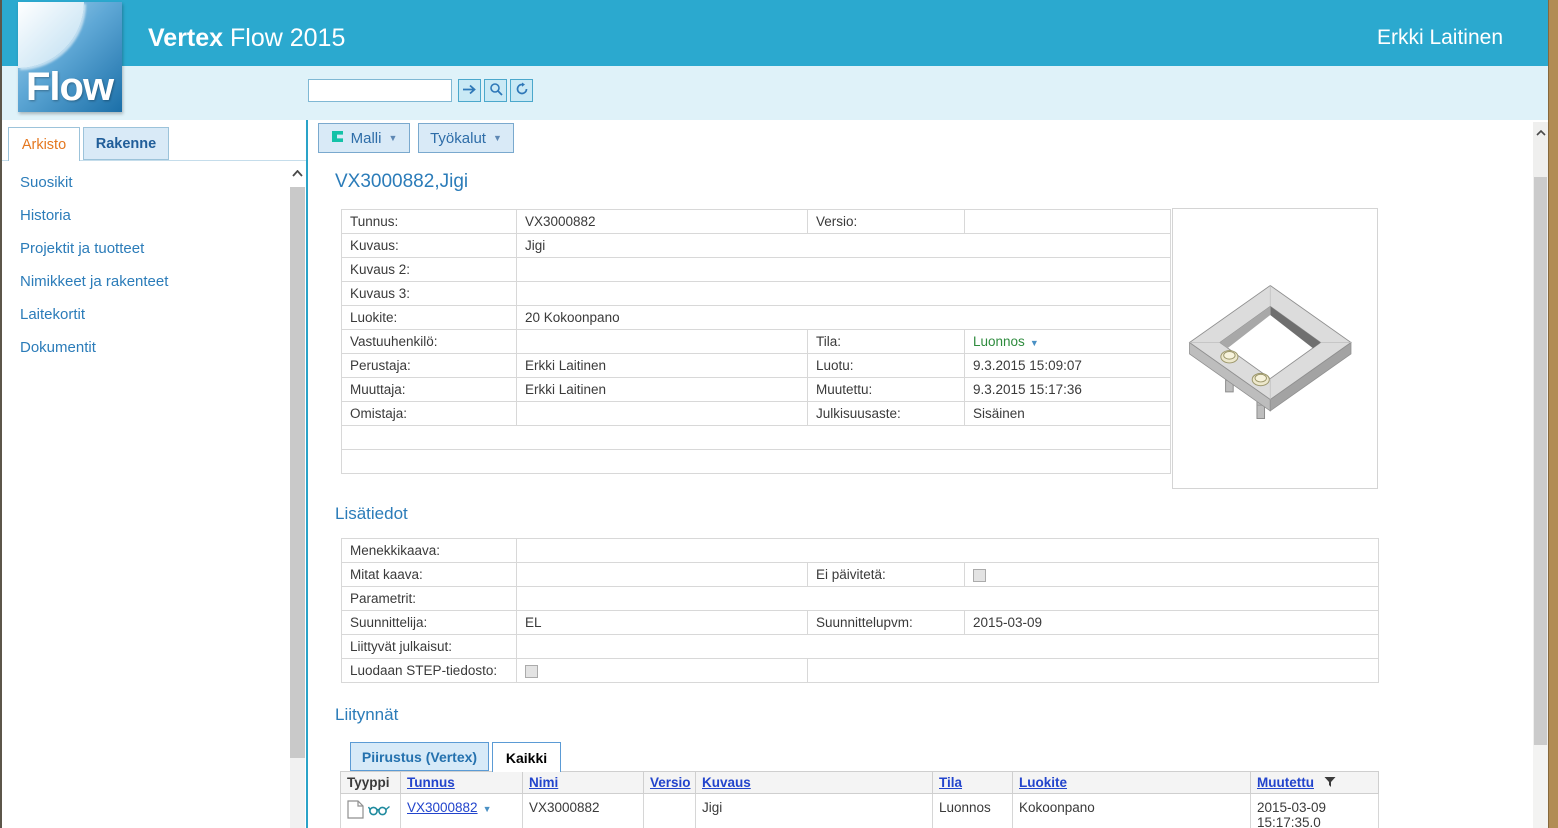 This screenshot has height=828, width=1558. Describe the element at coordinates (357, 811) in the screenshot. I see `document-icon` at that location.